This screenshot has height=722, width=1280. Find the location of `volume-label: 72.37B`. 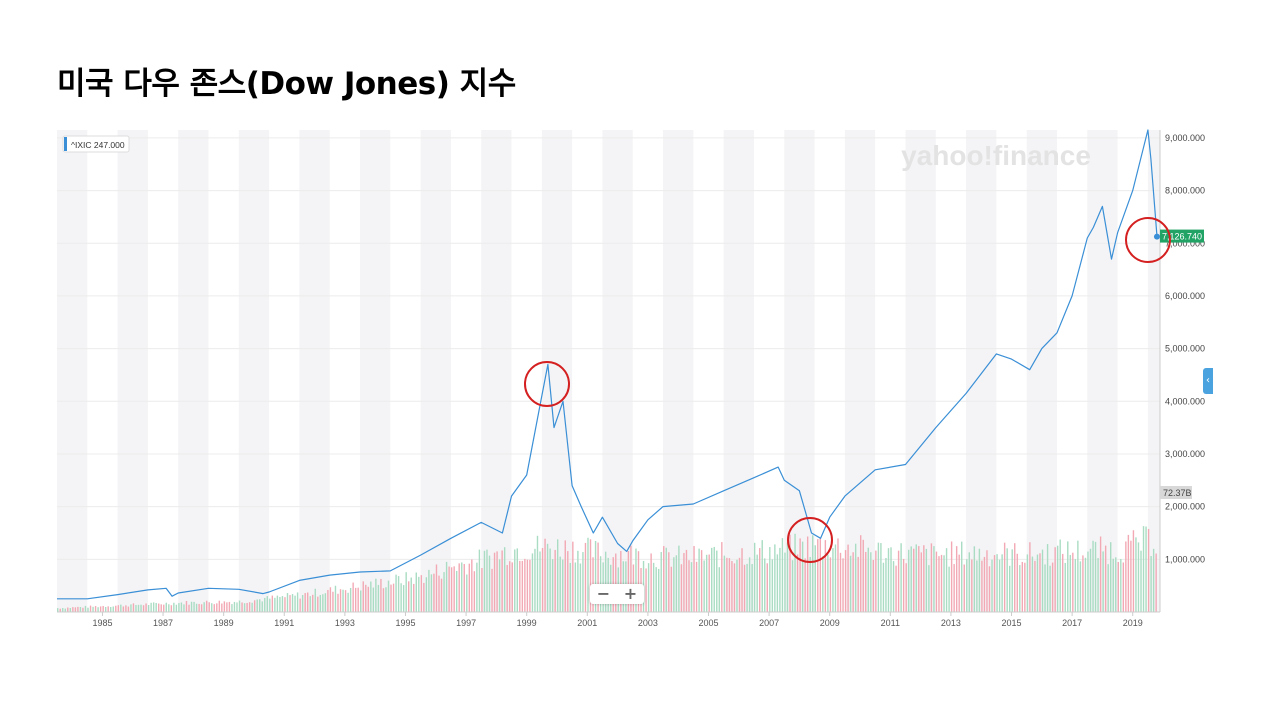

volume-label: 72.37B is located at coordinates (1177, 493).